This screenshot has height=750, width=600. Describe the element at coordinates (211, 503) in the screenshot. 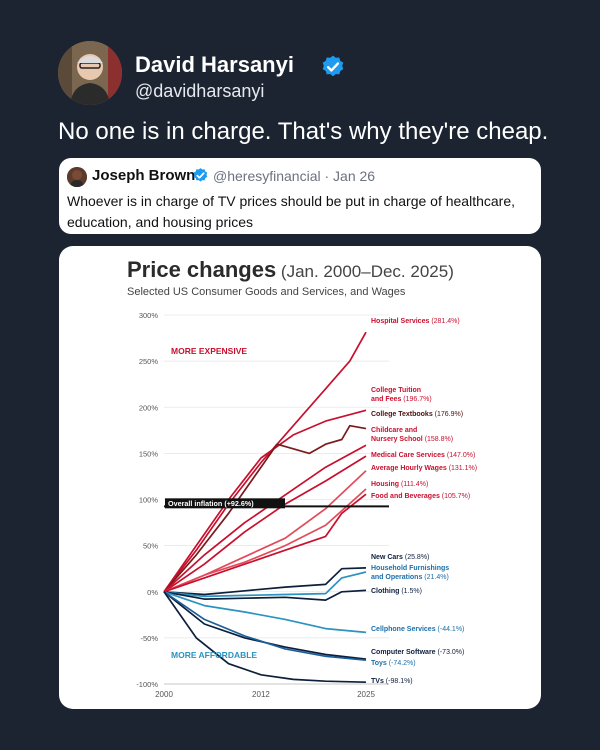

I see `overall-inflation-label: Overall inflation (+92.6%)` at that location.